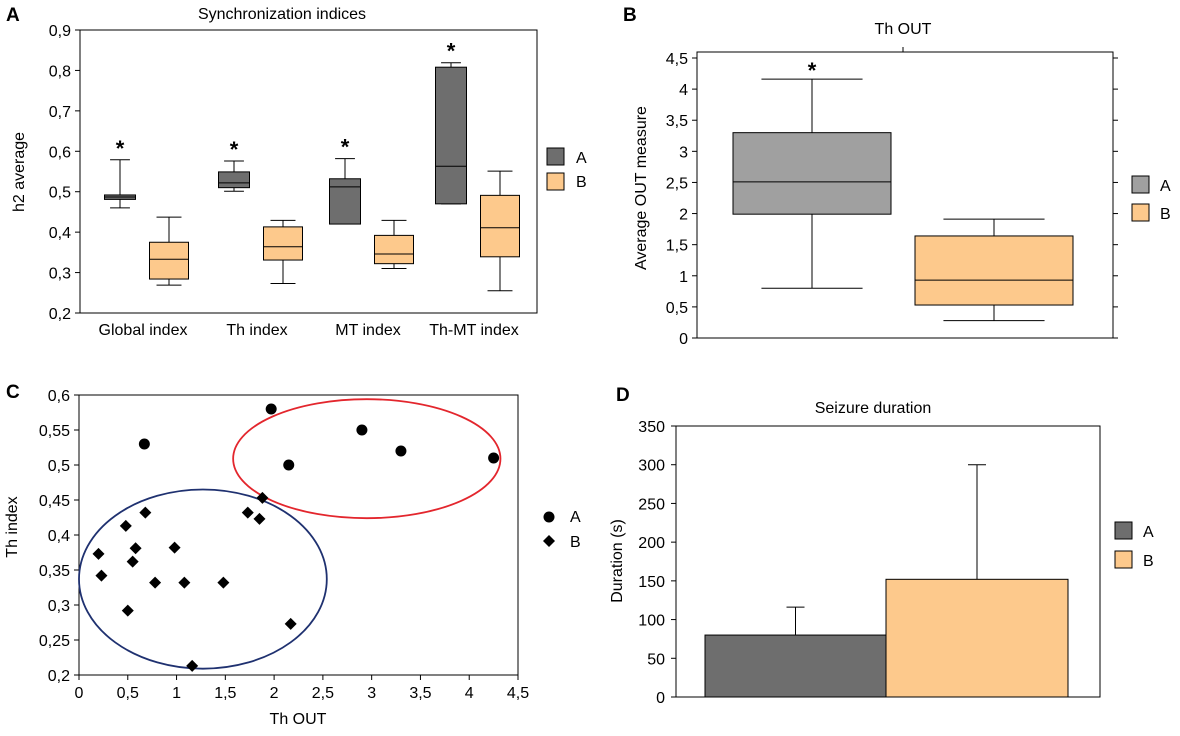 The width and height of the screenshot is (1180, 736). Describe the element at coordinates (677, 121) in the screenshot. I see `panel-b-ytick-label: 3,5` at that location.